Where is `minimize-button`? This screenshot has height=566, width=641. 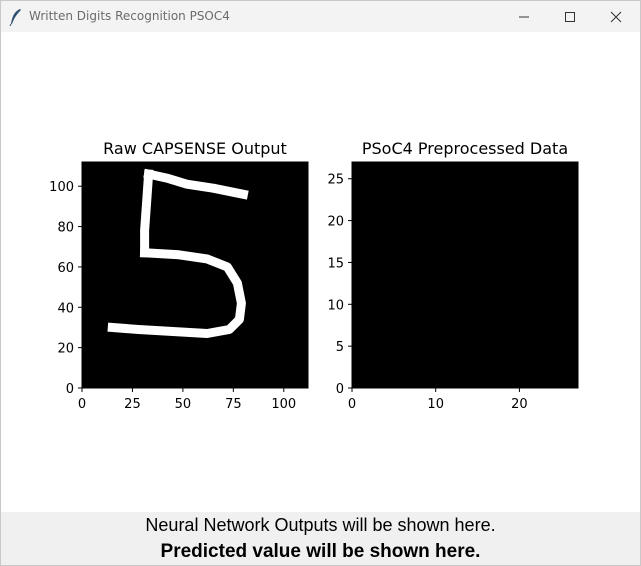
minimize-button is located at coordinates (524, 16).